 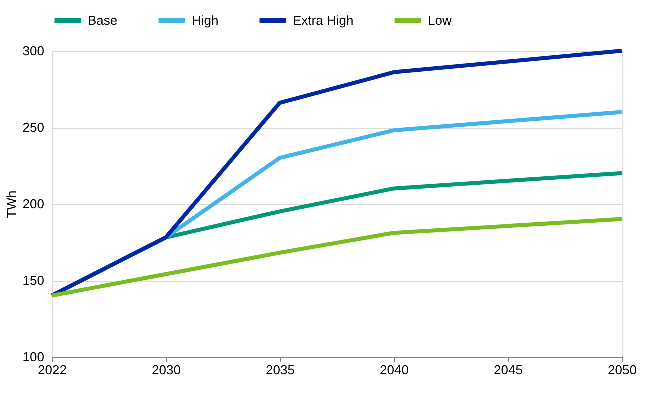 What do you see at coordinates (508, 370) in the screenshot?
I see `x-tick-label: 2045` at bounding box center [508, 370].